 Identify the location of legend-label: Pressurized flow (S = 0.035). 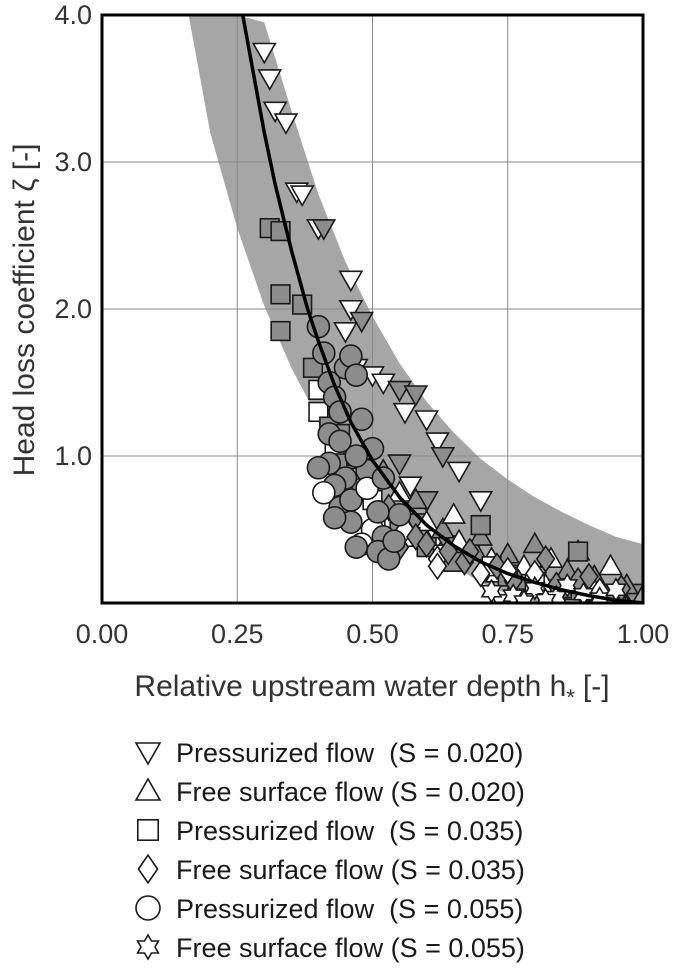
(349, 831).